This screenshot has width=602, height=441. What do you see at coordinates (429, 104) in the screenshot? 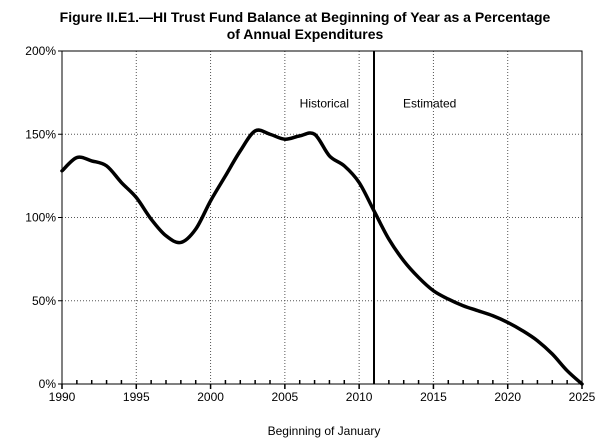
I see `annotation-estimated: Estimated` at bounding box center [429, 104].